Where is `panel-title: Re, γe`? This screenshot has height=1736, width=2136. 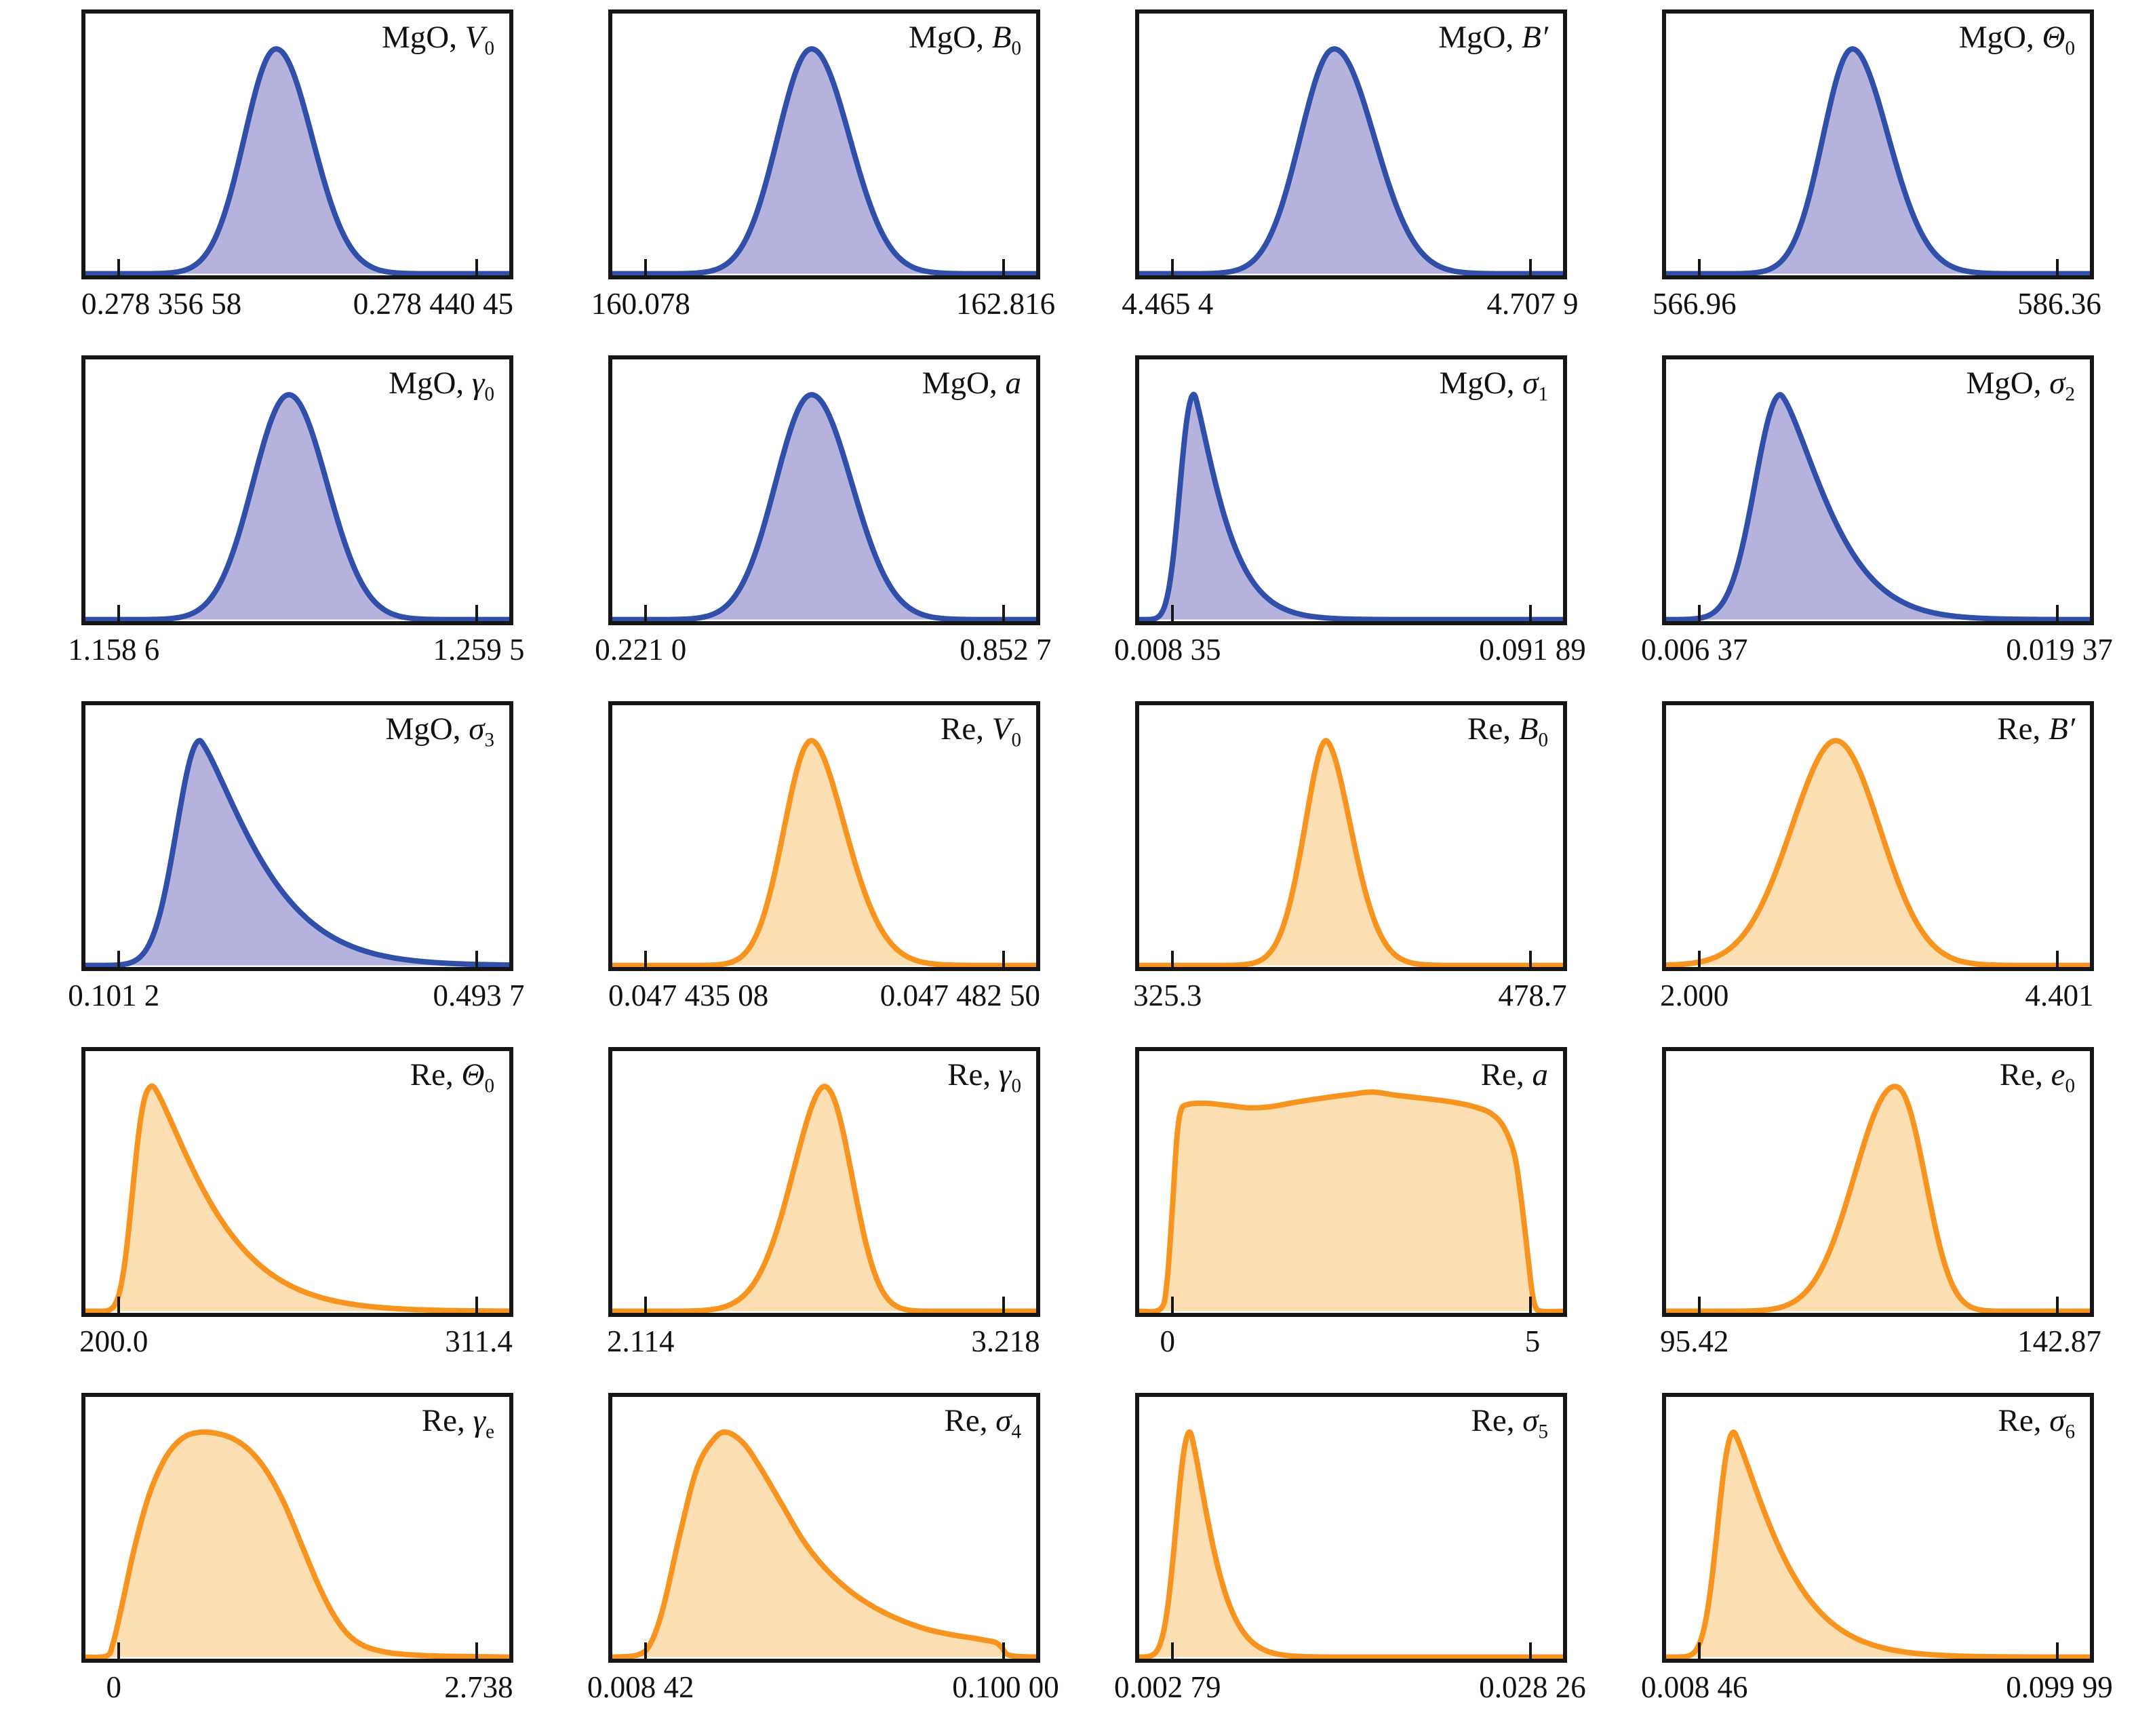 panel-title: Re, γe is located at coordinates (458, 1423).